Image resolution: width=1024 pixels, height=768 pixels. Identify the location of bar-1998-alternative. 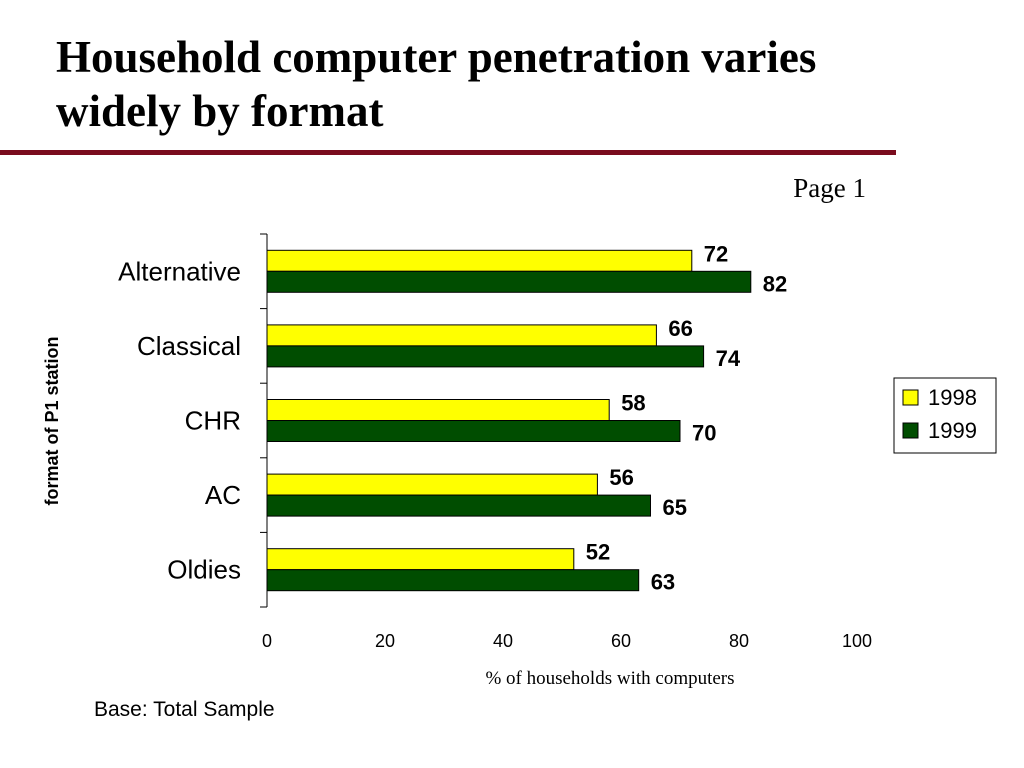
(479, 260).